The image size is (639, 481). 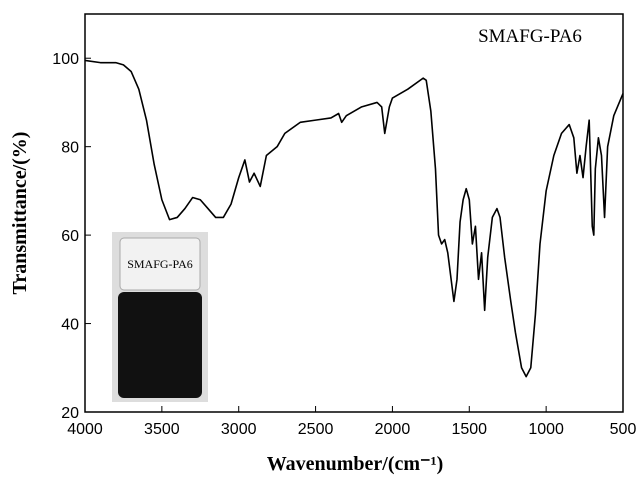 I want to click on x-axis-label: Wavenumber/(cm⁻¹), so click(x=355, y=464).